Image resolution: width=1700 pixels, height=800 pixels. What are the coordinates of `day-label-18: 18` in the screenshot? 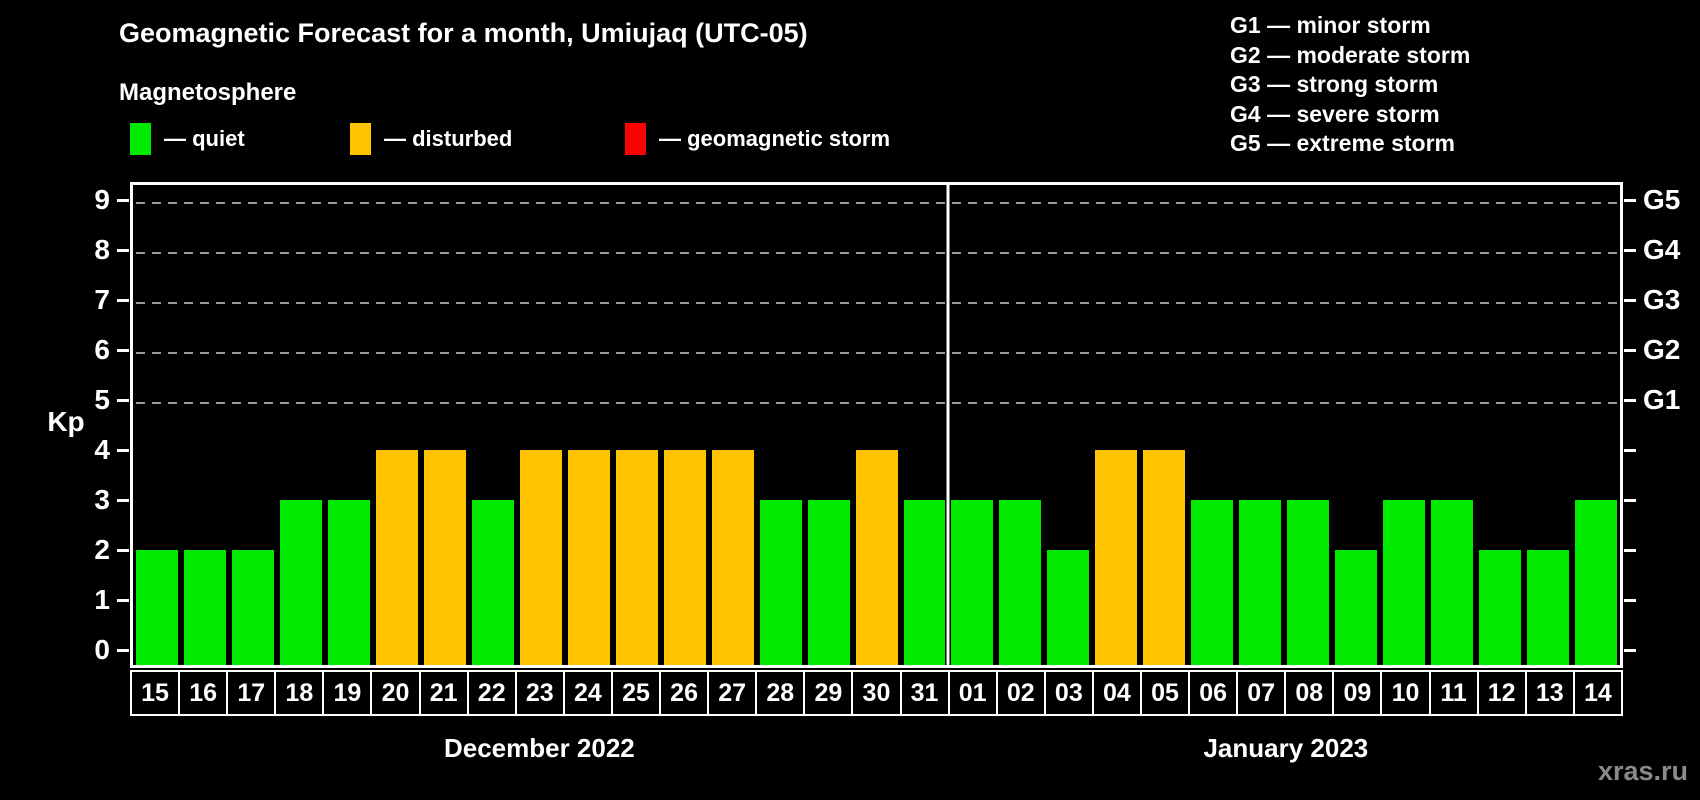 It's located at (299, 693).